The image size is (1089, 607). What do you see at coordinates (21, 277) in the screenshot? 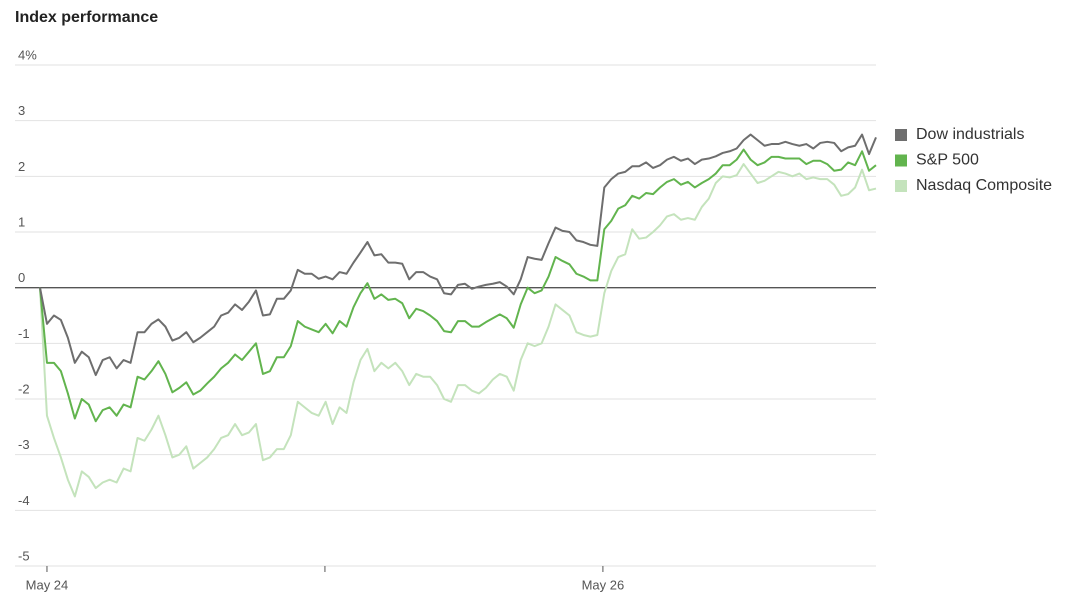
I see `y-tick-label: 0` at bounding box center [21, 277].